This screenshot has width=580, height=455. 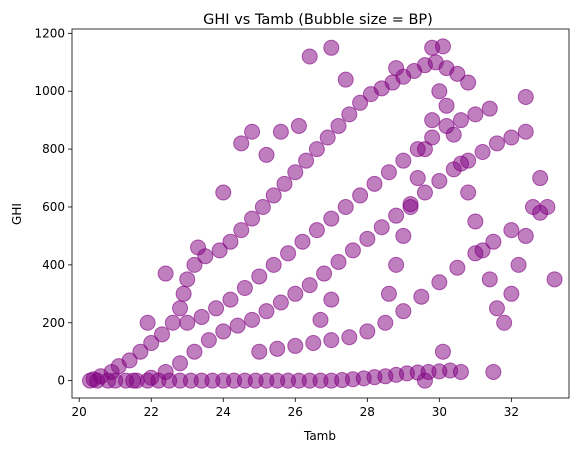 I want to click on x-tick-label: 32, so click(x=511, y=412).